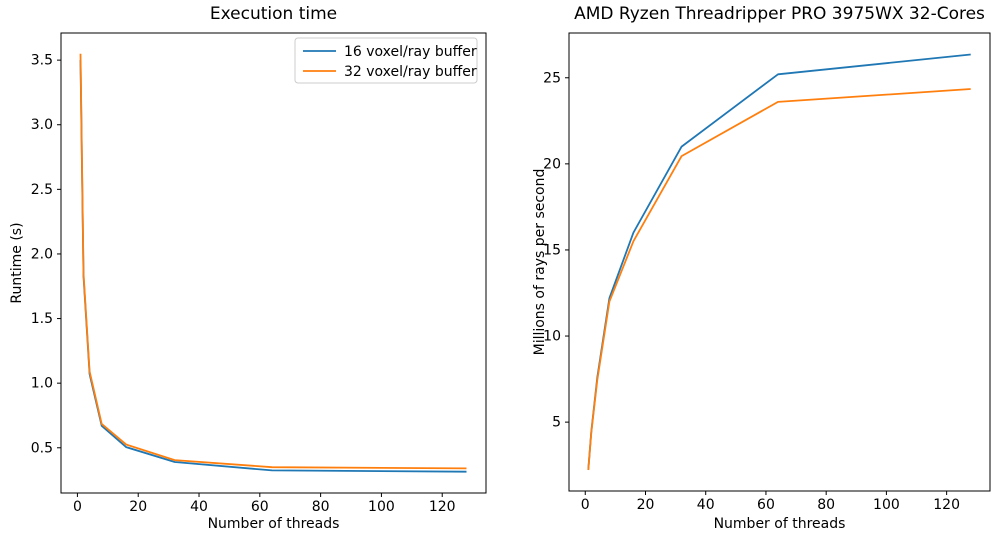 Image resolution: width=1001 pixels, height=547 pixels. I want to click on y-tick-label: 1.0, so click(42, 384).